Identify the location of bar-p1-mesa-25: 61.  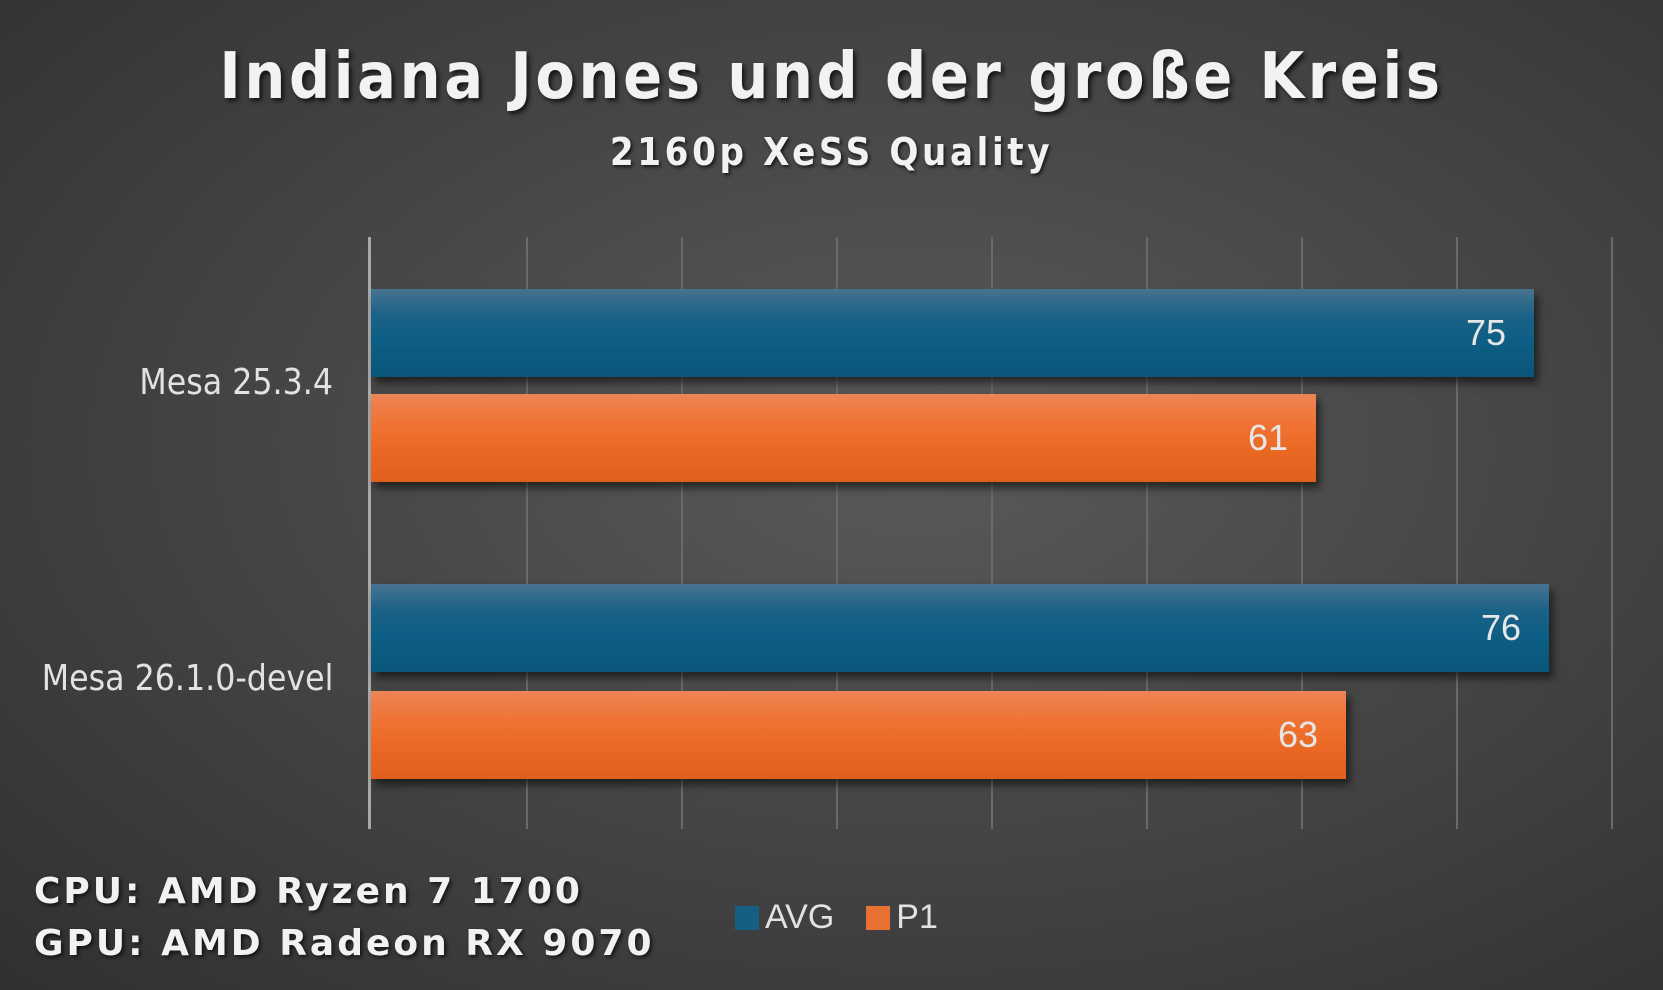
(843, 438).